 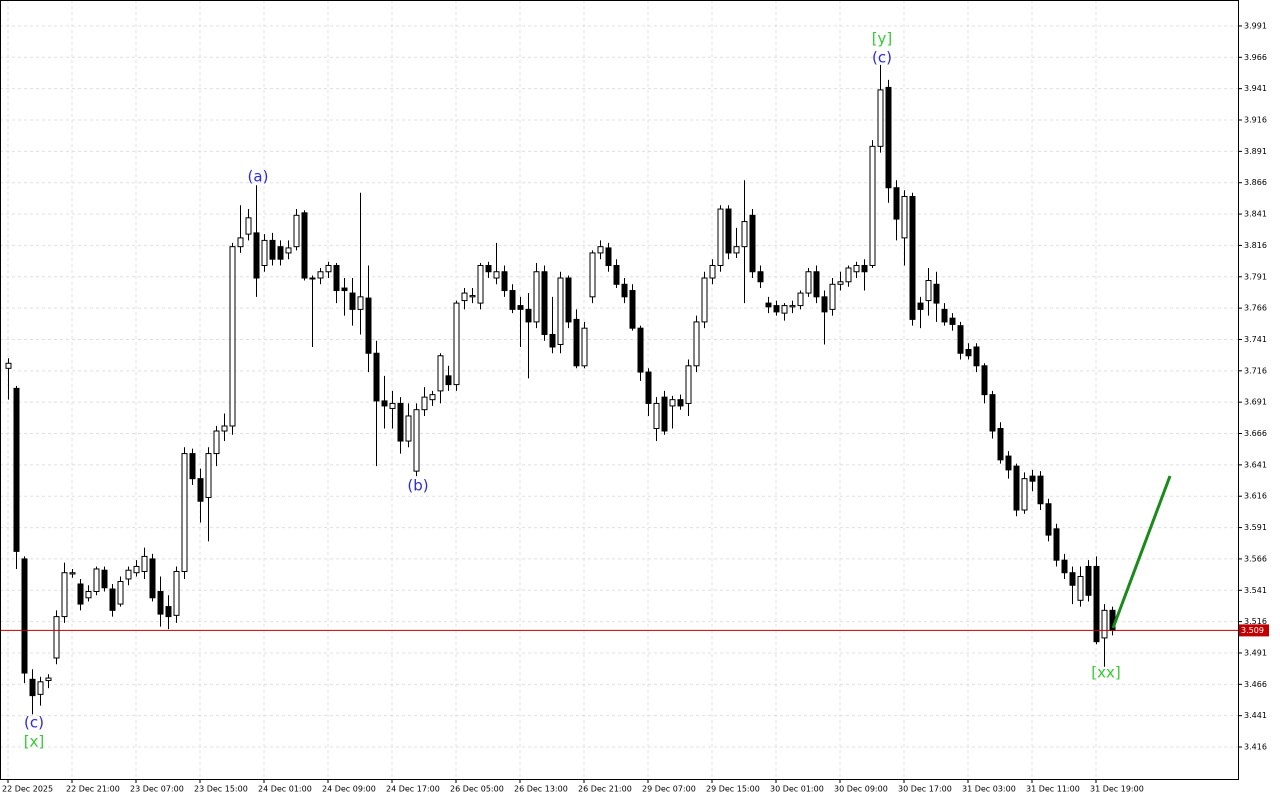 I want to click on y-tick-label: 3.741, so click(x=1255, y=339).